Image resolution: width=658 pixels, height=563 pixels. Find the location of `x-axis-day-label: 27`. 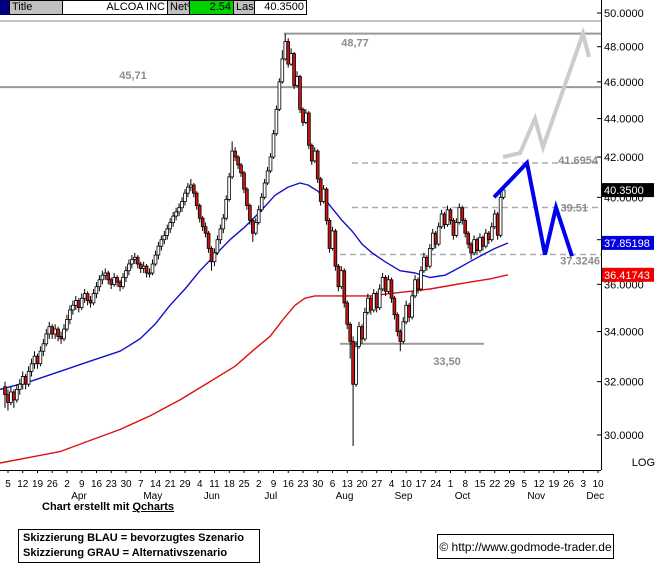

x-axis-day-label: 27 is located at coordinates (377, 484).